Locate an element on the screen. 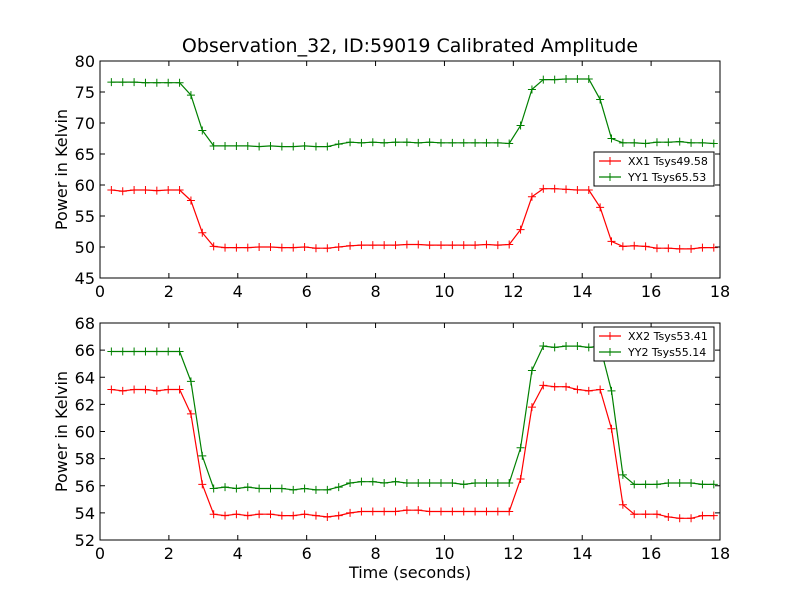 The height and width of the screenshot is (600, 800). x-tick-label: 2 is located at coordinates (169, 291).